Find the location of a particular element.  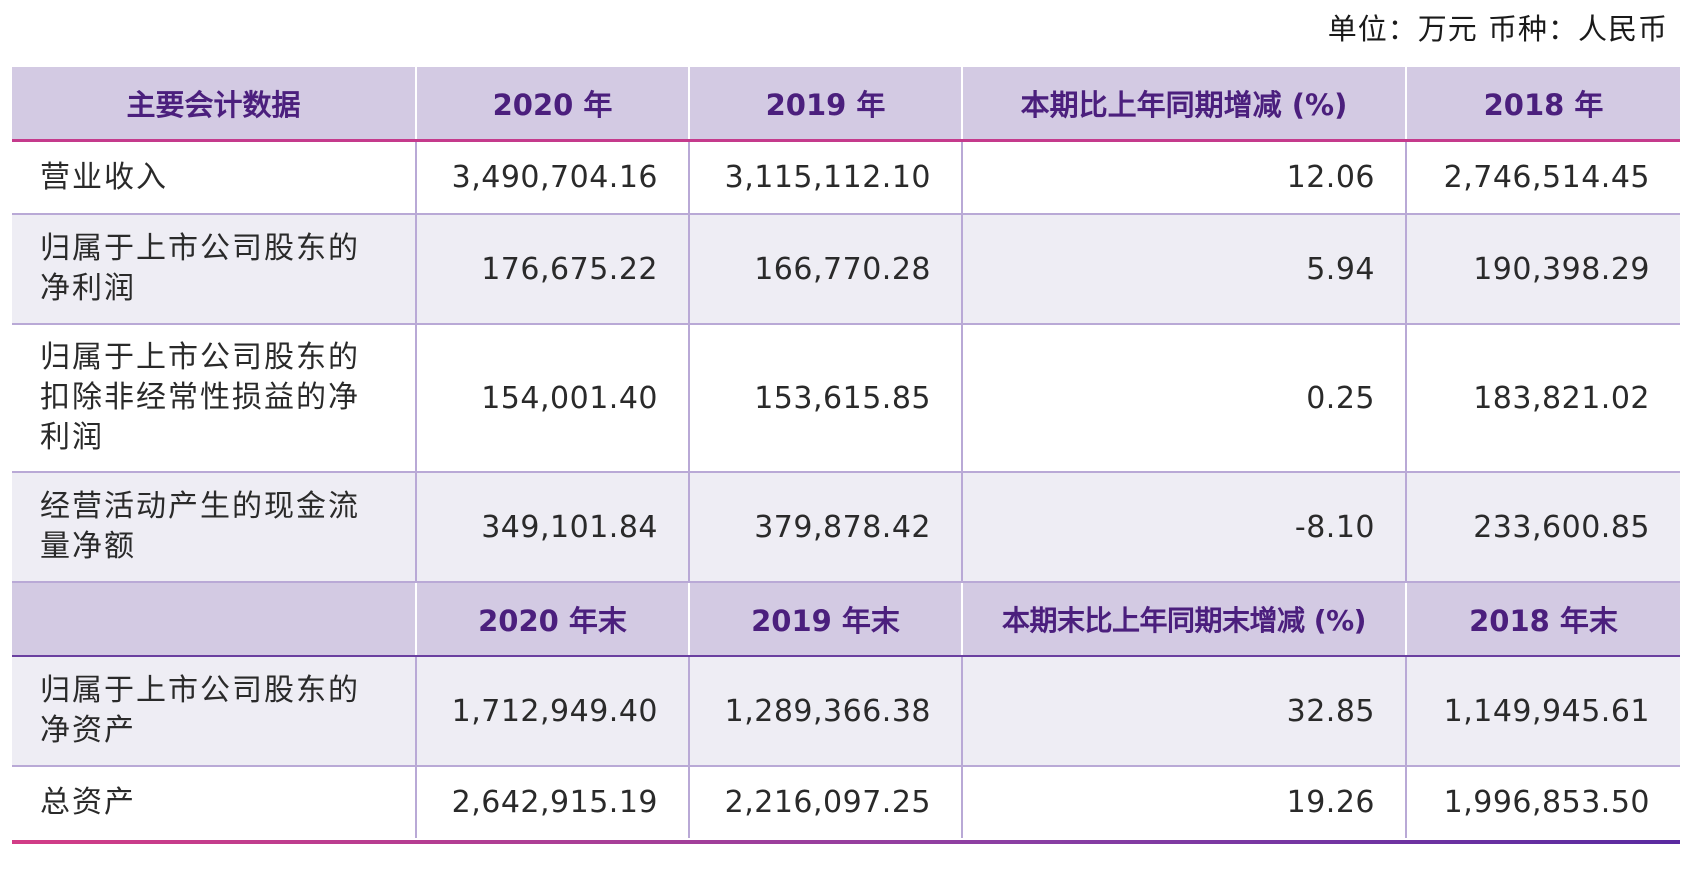

value-2020: 2,642,915.19 is located at coordinates (552, 803).